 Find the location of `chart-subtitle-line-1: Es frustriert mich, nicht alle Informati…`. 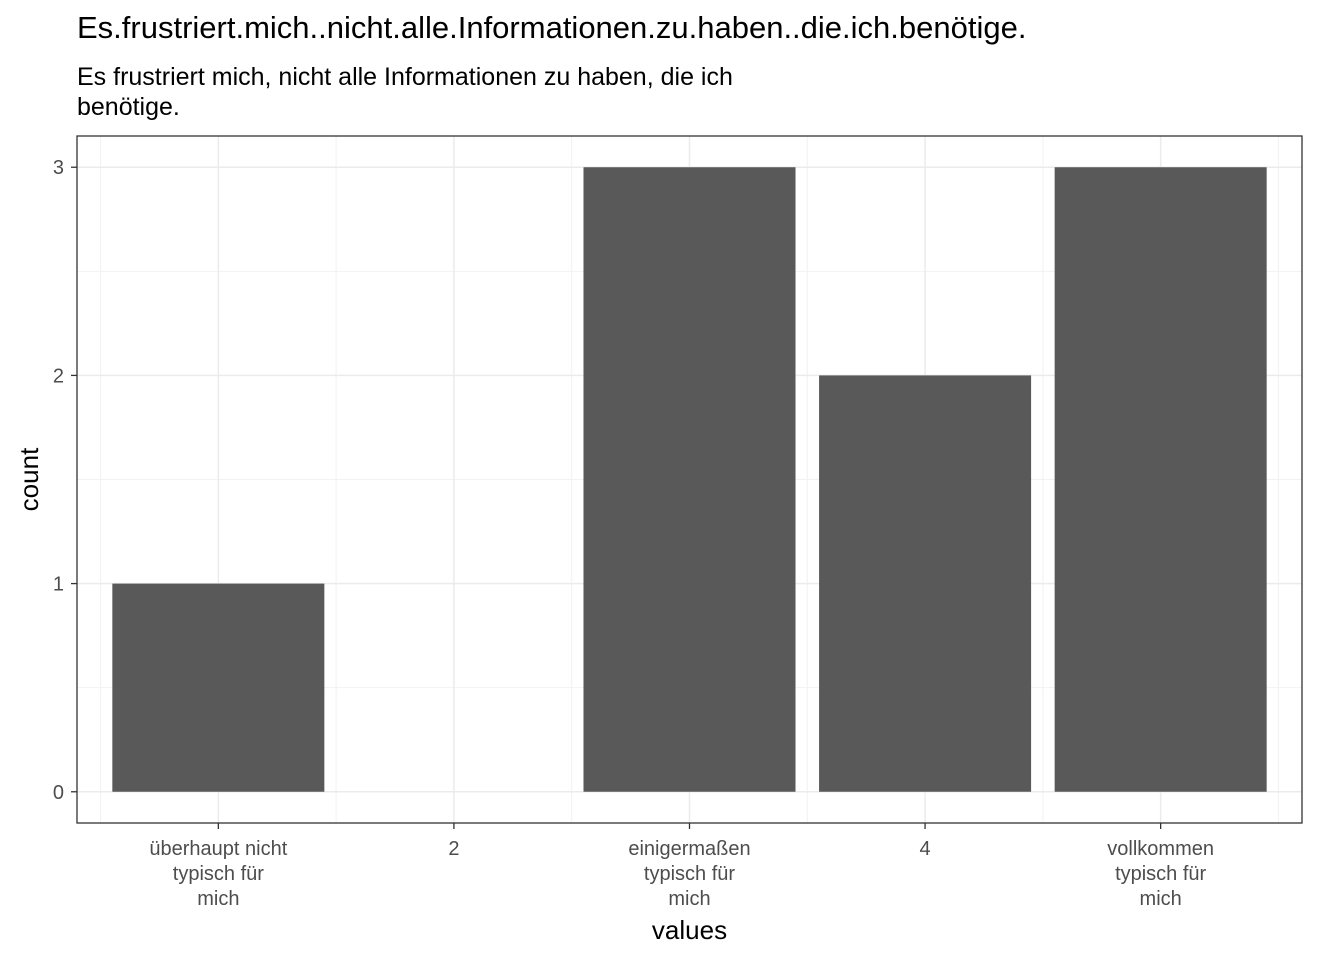

chart-subtitle-line-1: Es frustriert mich, nicht alle Informati… is located at coordinates (405, 77).